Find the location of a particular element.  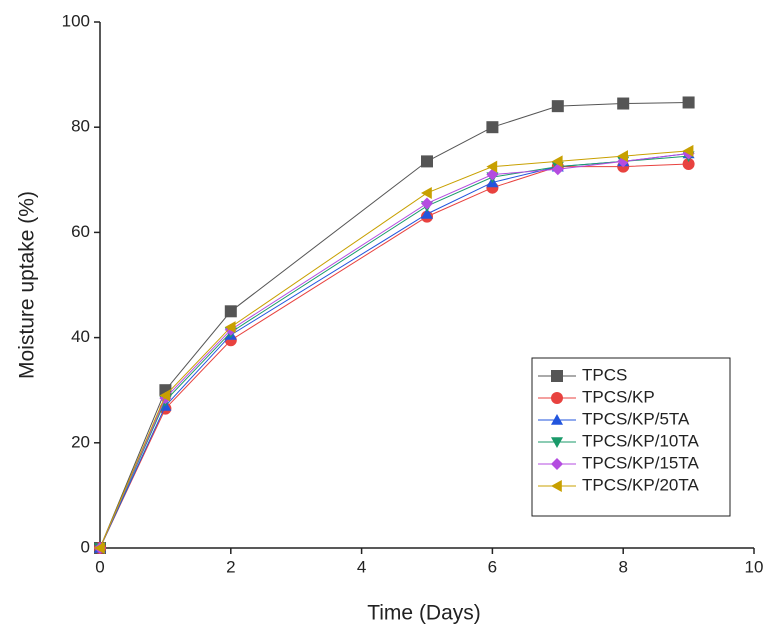

y-axis-label: Moisture uptake (%) is located at coordinates (27, 285).